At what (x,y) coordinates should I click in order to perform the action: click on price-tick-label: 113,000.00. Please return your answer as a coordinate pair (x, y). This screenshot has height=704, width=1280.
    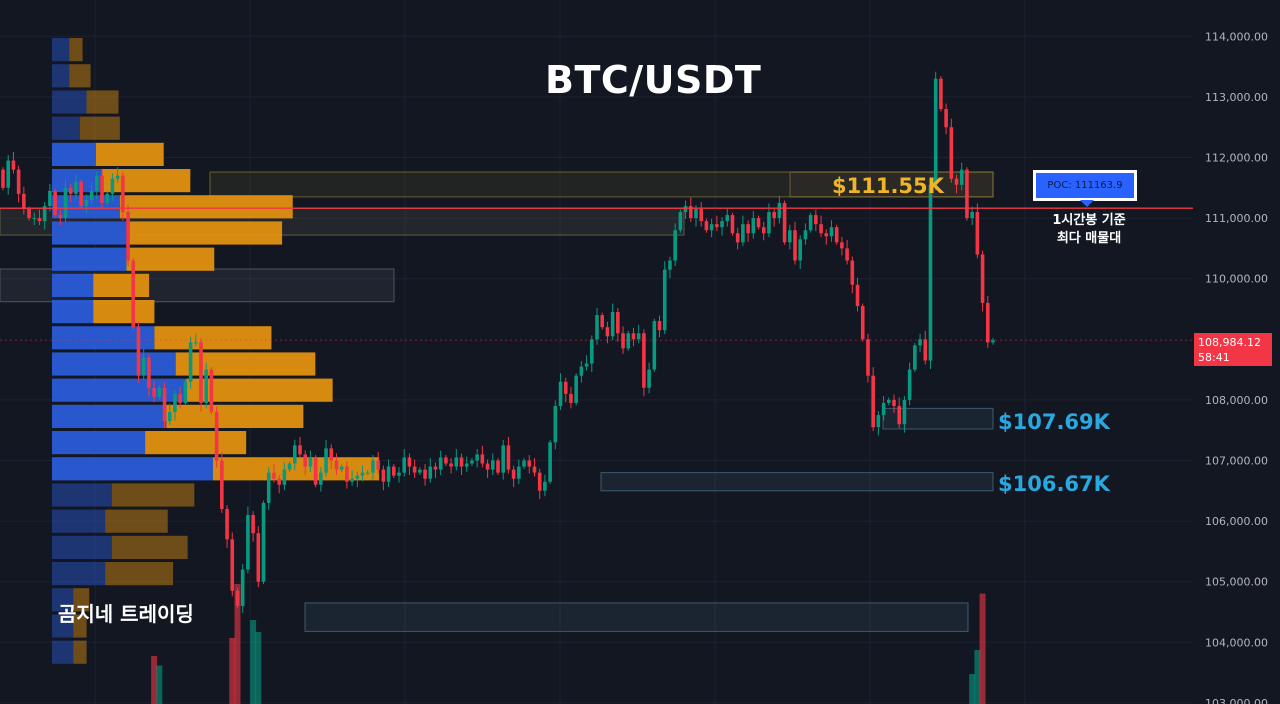
    Looking at the image, I should click on (1236, 97).